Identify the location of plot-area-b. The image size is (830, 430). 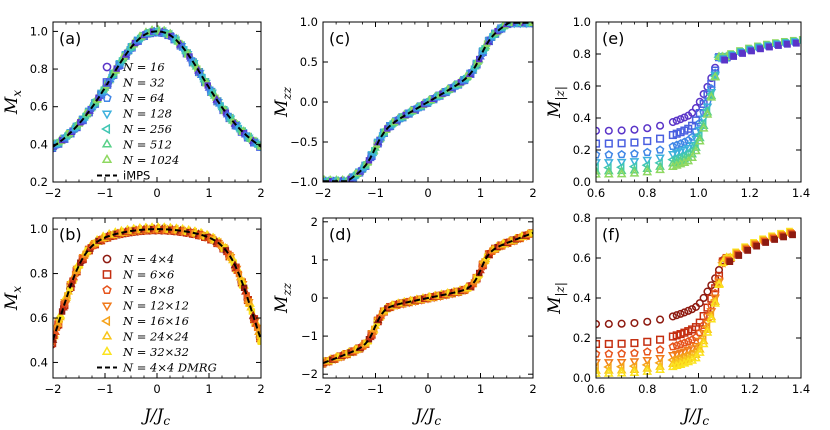
(157, 285).